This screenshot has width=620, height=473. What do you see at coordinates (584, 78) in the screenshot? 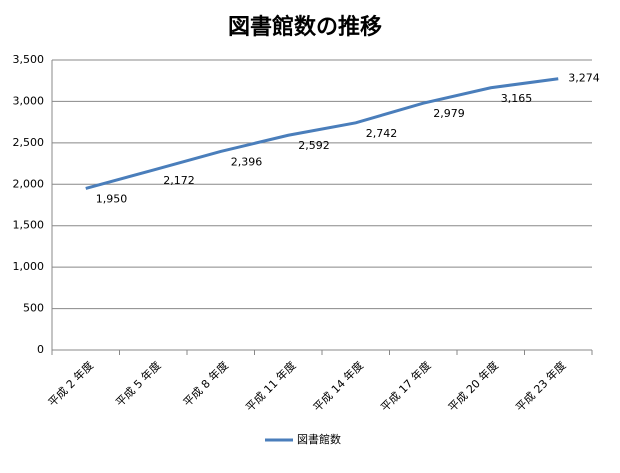
I see `data-label: 3,274` at bounding box center [584, 78].